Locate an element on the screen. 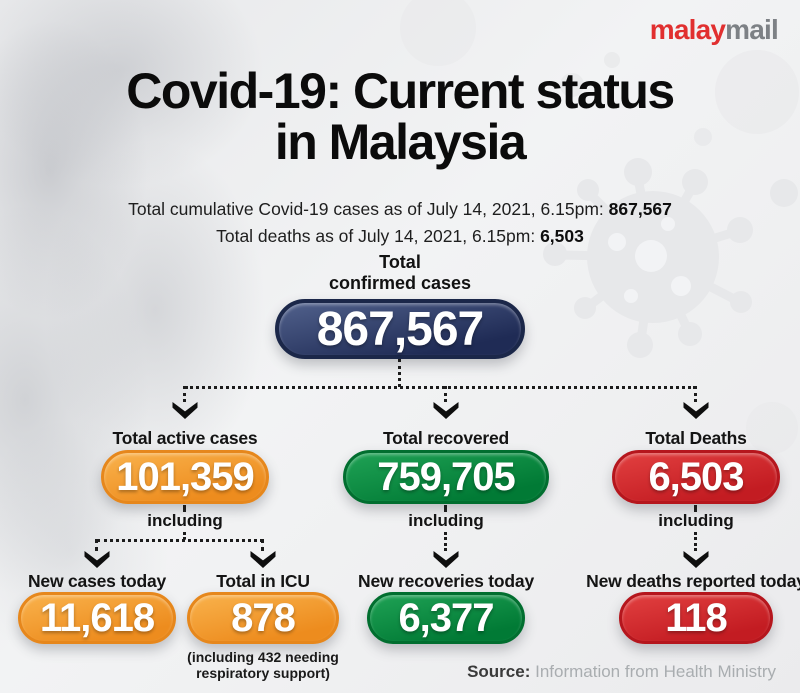 This screenshot has width=800, height=693. title-line-2: in Malaysia is located at coordinates (400, 142).